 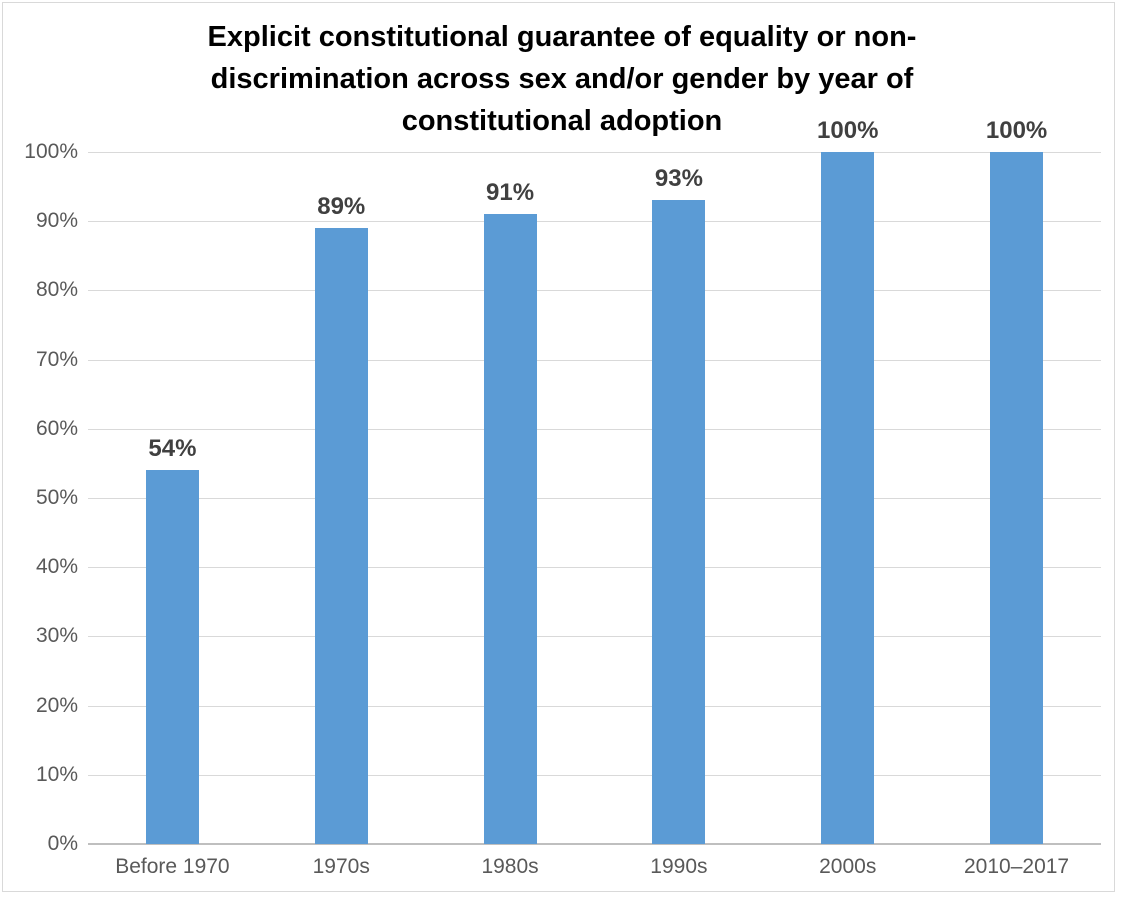 What do you see at coordinates (510, 529) in the screenshot?
I see `bar-1980s` at bounding box center [510, 529].